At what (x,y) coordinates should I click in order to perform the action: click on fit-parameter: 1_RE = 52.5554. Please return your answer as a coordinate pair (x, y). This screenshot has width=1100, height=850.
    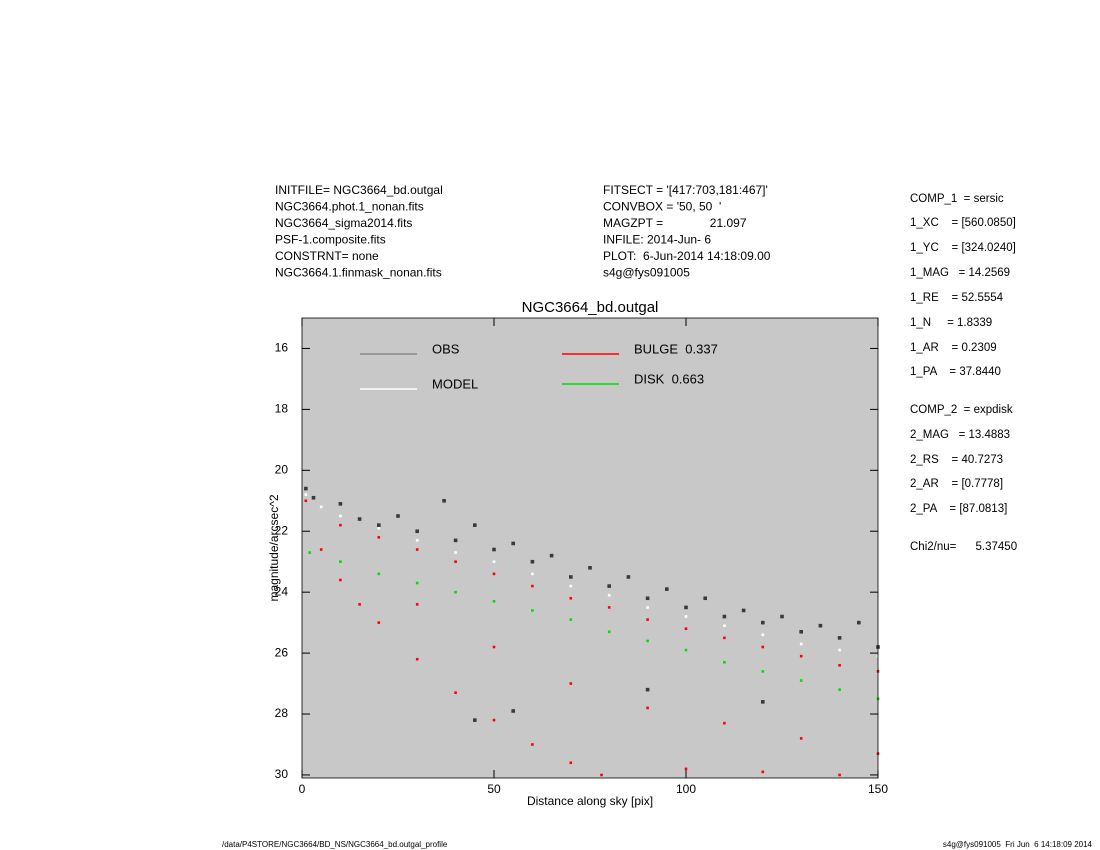
    Looking at the image, I should click on (957, 298).